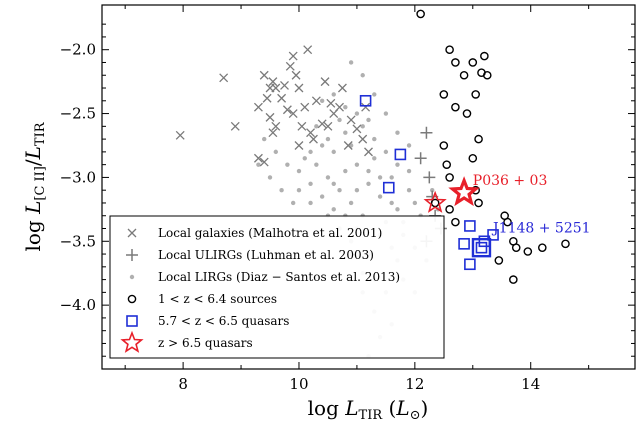  What do you see at coordinates (78, 305) in the screenshot?
I see `y-tick-label-4: −4.0` at bounding box center [78, 305].